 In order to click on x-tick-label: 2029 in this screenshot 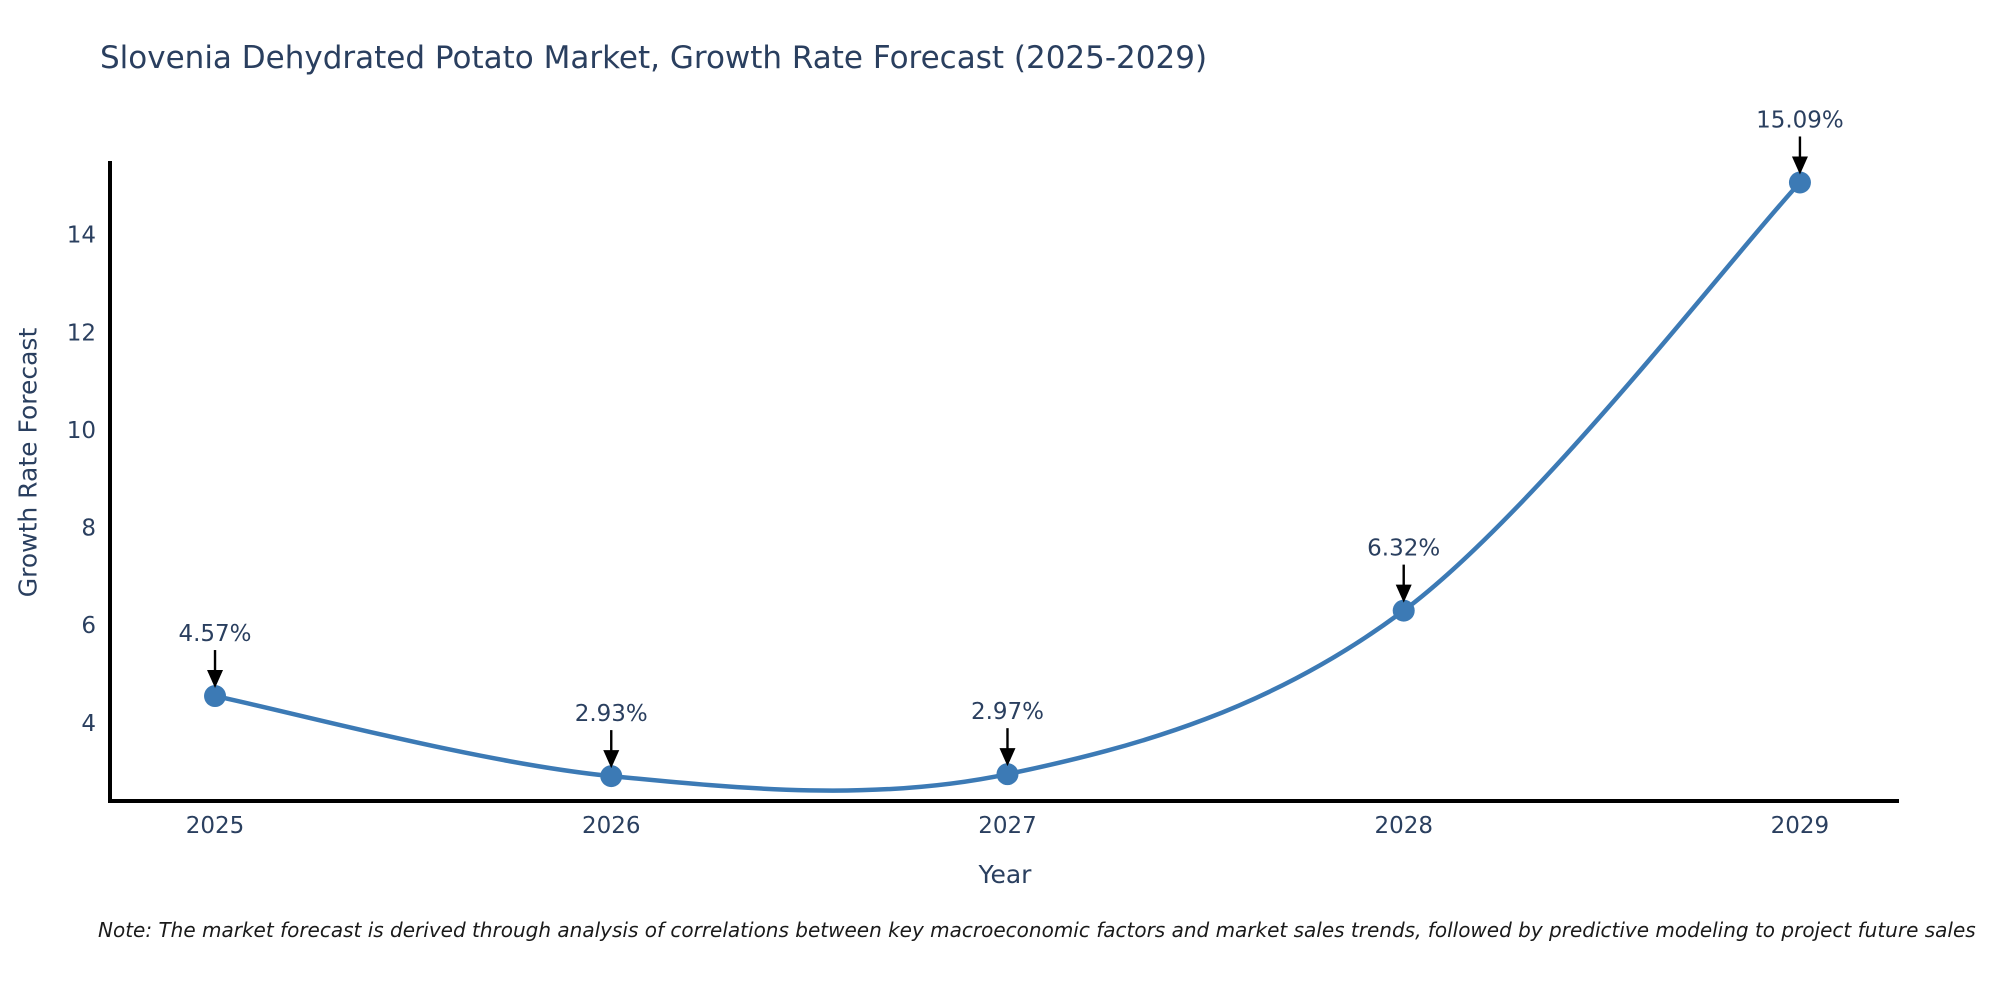, I will do `click(1800, 826)`.